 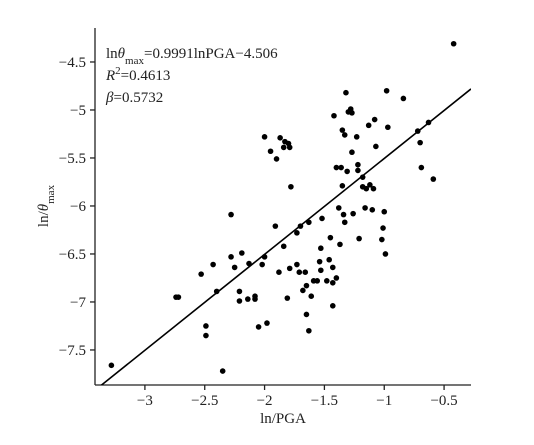 What do you see at coordinates (72, 159) in the screenshot?
I see `y-tick-label: −5.5` at bounding box center [72, 159].